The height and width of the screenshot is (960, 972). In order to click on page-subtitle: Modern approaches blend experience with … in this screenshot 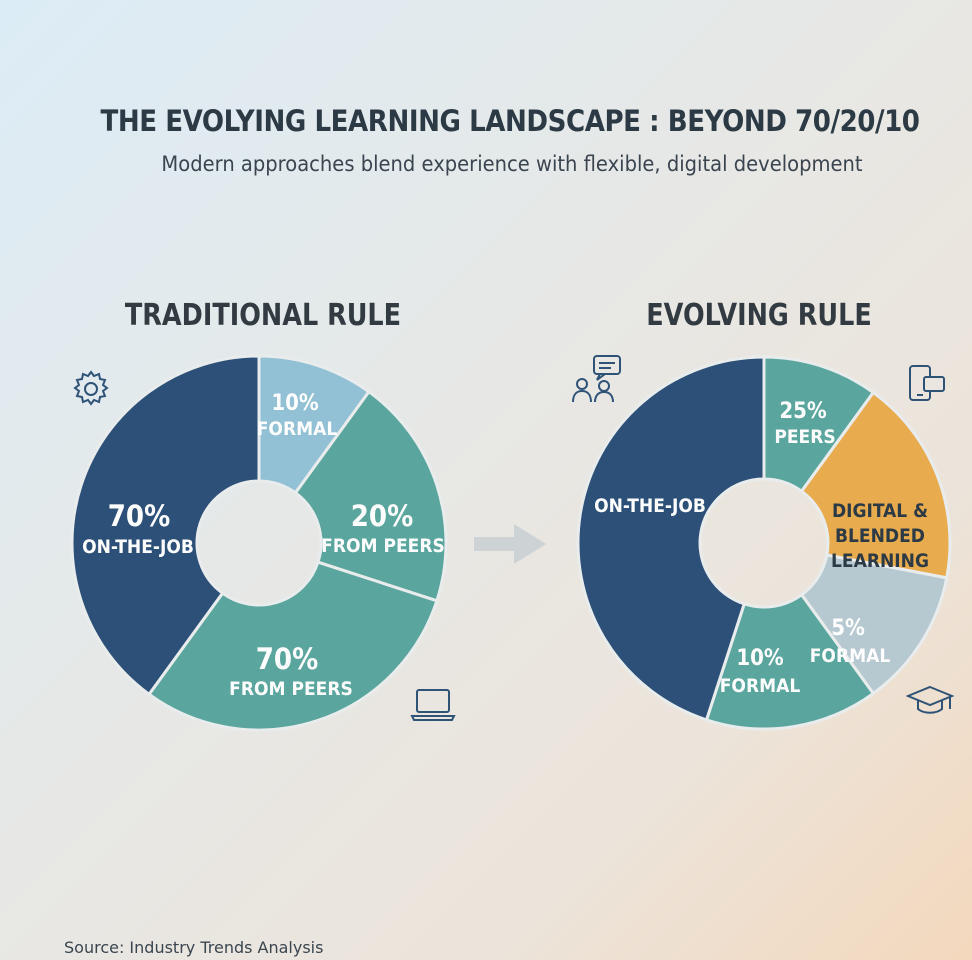, I will do `click(512, 164)`.